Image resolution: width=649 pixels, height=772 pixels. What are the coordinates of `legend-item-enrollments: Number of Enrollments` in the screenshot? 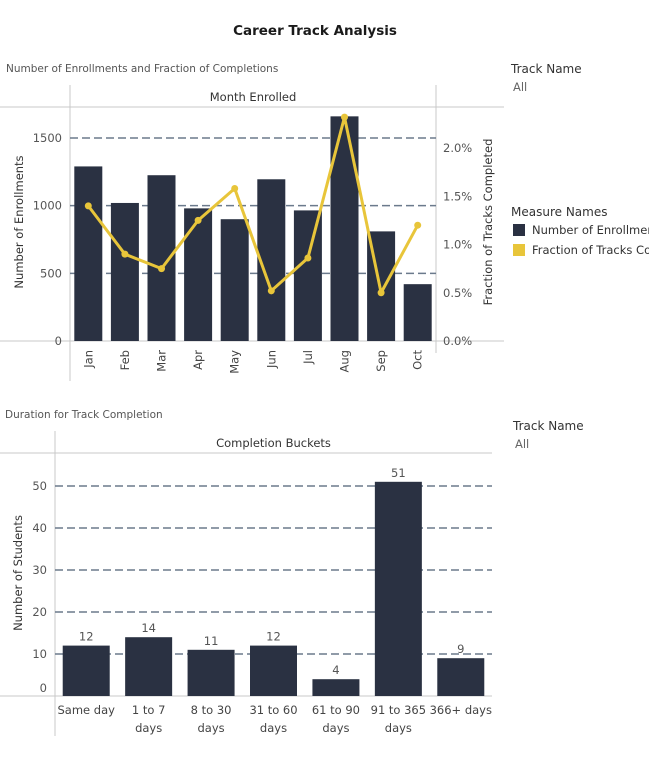 It's located at (581, 230).